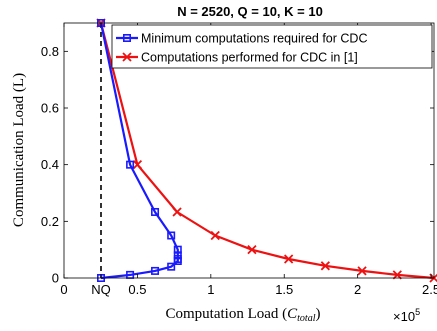  What do you see at coordinates (254, 39) in the screenshot?
I see `legend-label: Minimum computations required for CDC` at bounding box center [254, 39].